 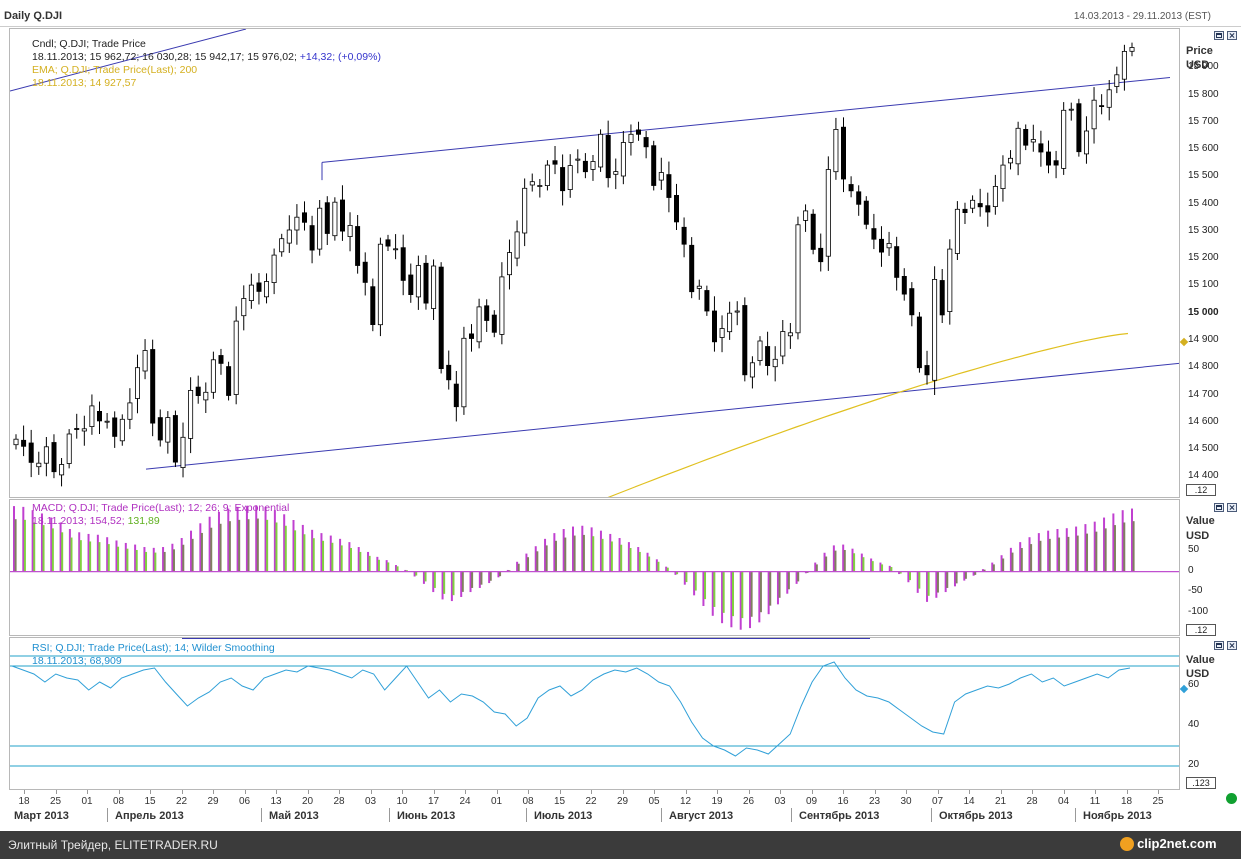 What do you see at coordinates (1203, 258) in the screenshot?
I see `price-tick-label: 15 200` at bounding box center [1203, 258].